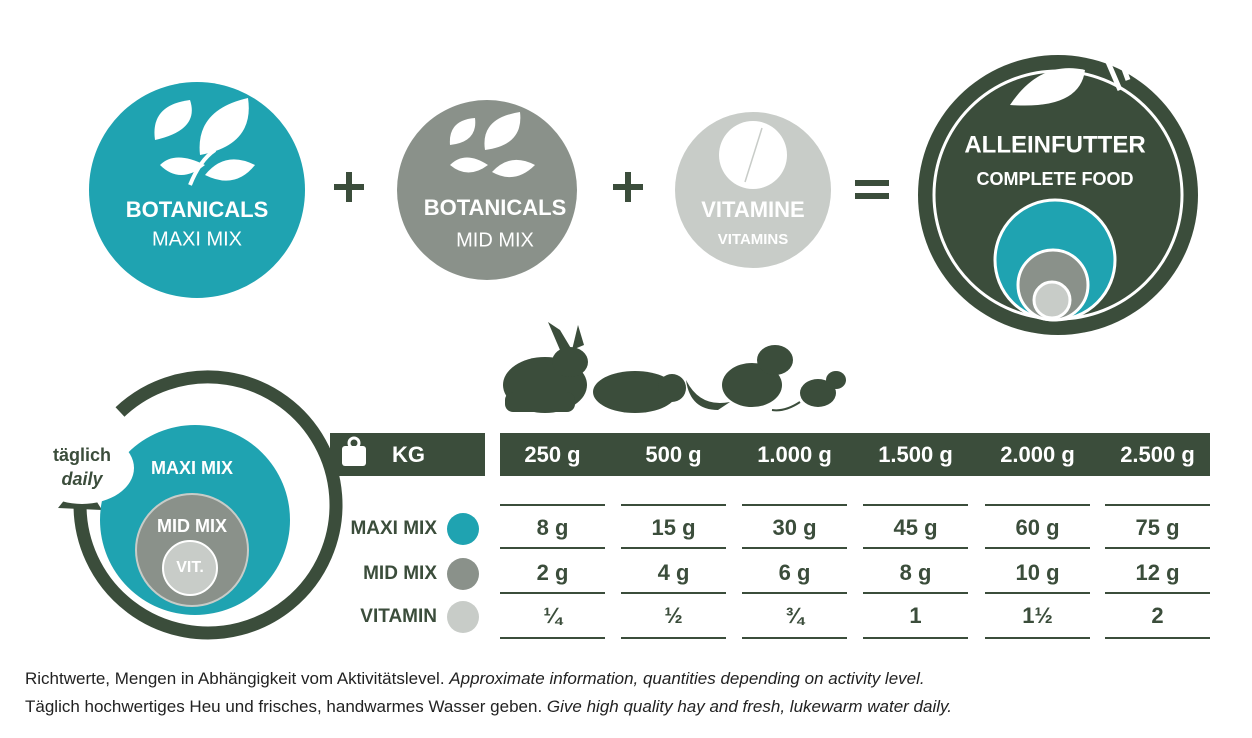 This screenshot has height=738, width=1252. I want to click on cycle-label-en: daily, so click(82, 479).